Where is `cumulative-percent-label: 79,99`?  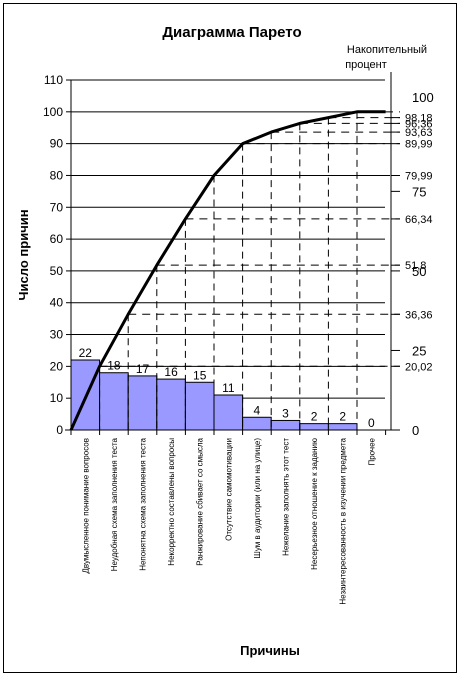
cumulative-percent-label: 79,99 is located at coordinates (419, 176).